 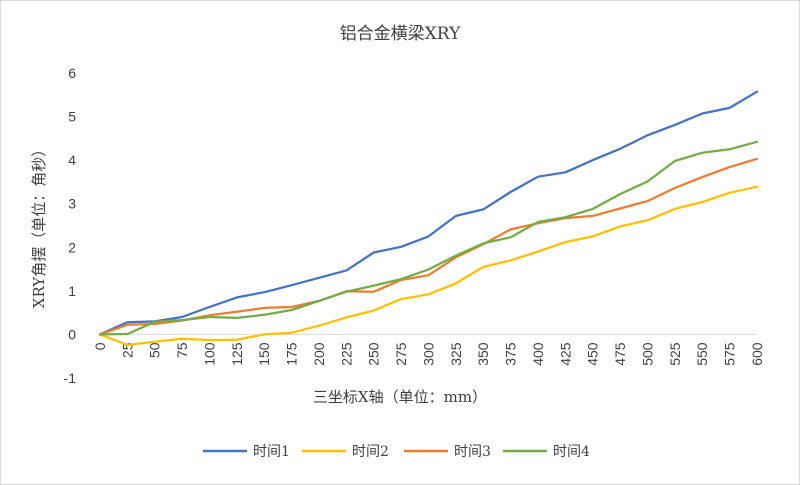 What do you see at coordinates (374, 354) in the screenshot?
I see `x-tick-label: 250` at bounding box center [374, 354].